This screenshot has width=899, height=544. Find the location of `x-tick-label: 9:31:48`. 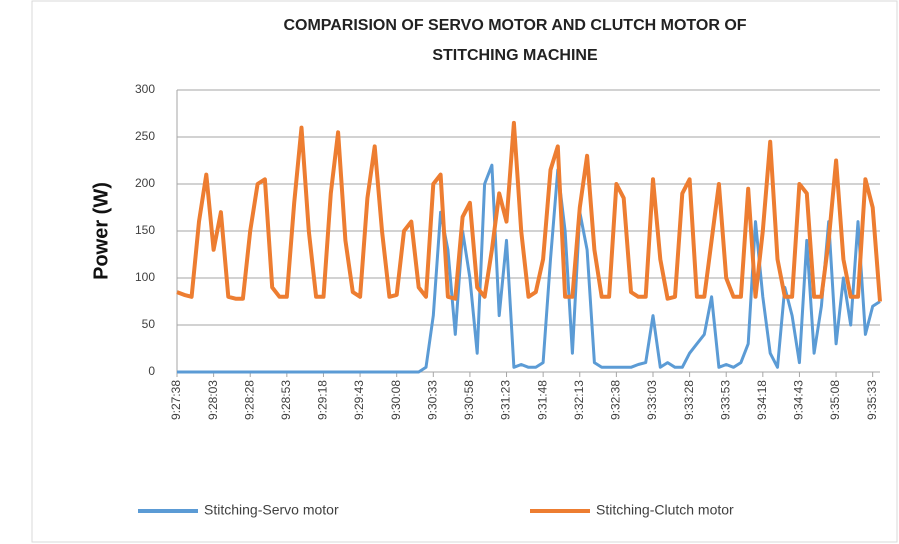

x-tick-label: 9:31:48 is located at coordinates (542, 400).